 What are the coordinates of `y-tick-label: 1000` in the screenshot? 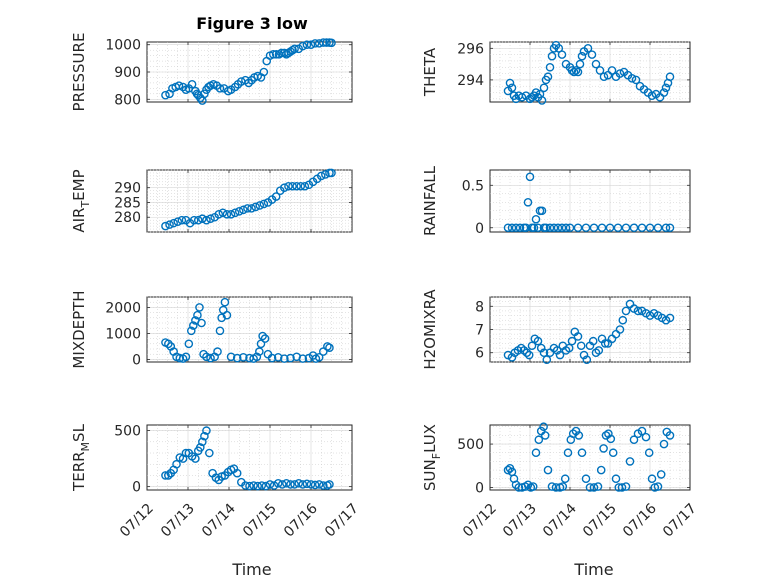 It's located at (123, 46).